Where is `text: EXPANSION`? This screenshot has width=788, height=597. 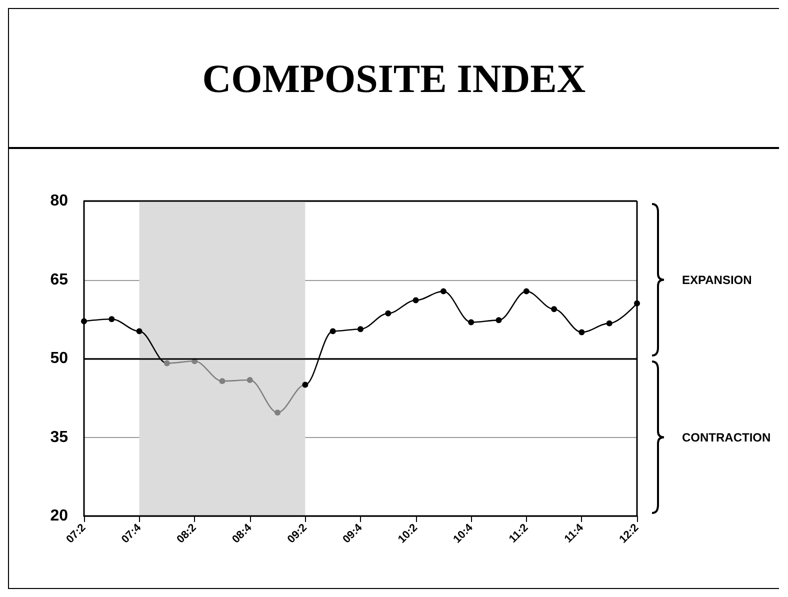 text: EXPANSION is located at coordinates (717, 279).